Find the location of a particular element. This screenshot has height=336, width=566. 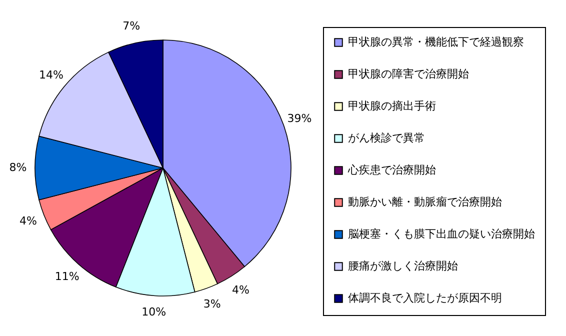

data-label: 7% is located at coordinates (131, 25).